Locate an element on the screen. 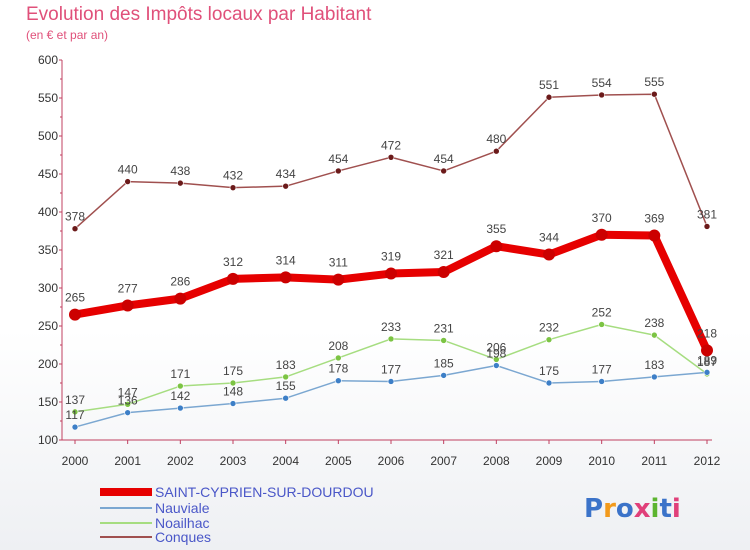 Image resolution: width=750 pixels, height=550 pixels. x-tick-label: 2007 is located at coordinates (443, 461).